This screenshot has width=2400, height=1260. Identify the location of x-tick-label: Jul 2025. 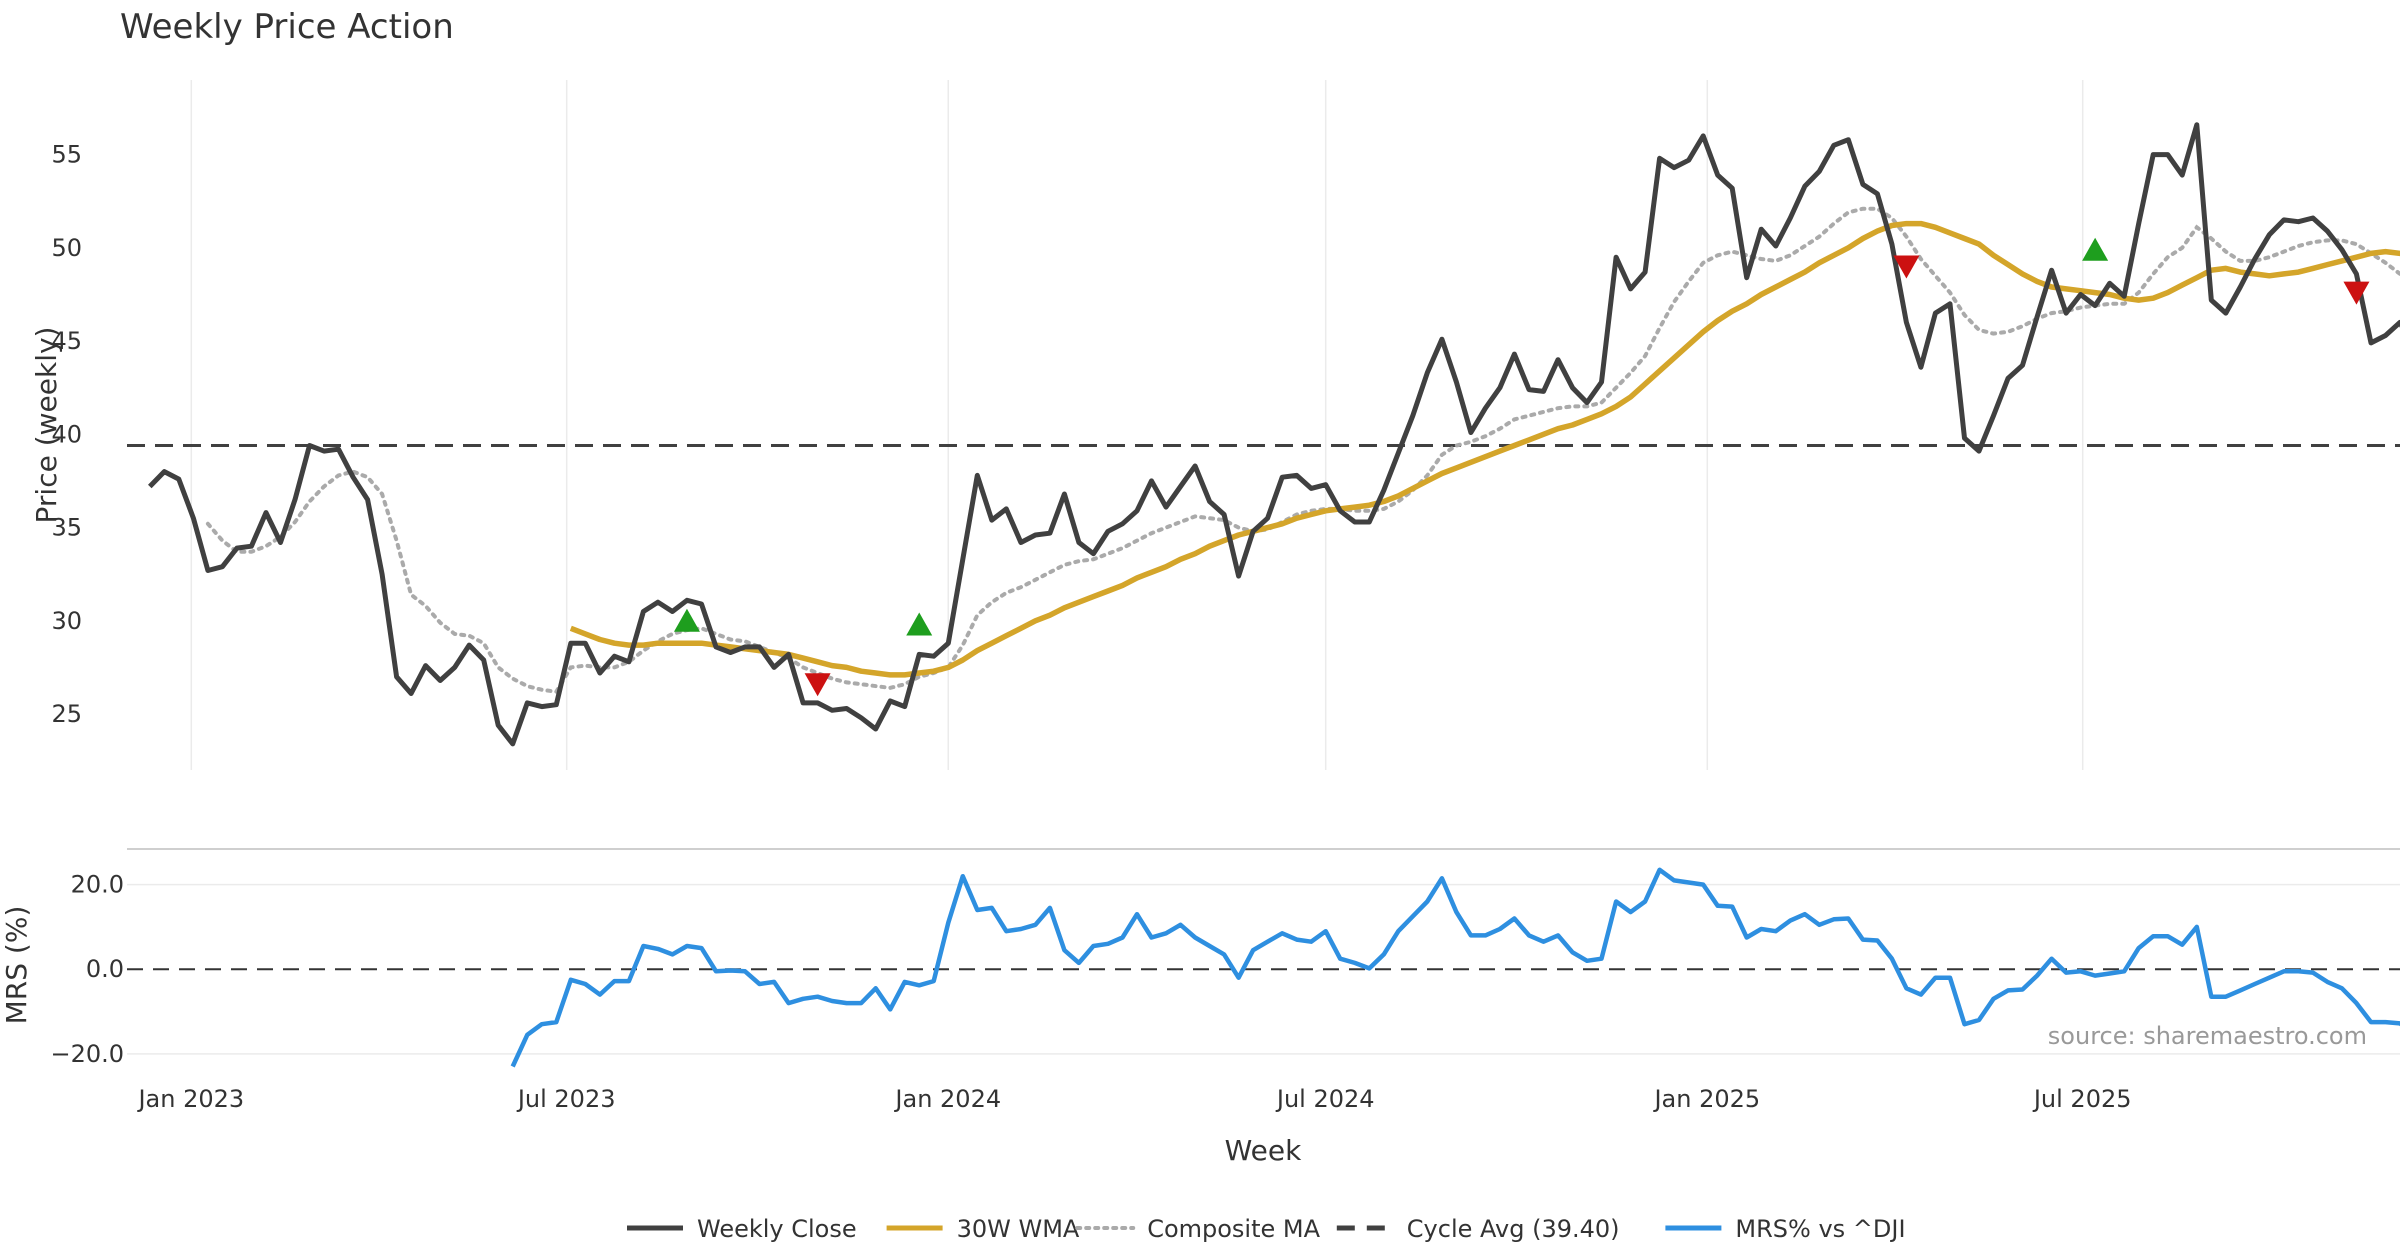
(2082, 1099).